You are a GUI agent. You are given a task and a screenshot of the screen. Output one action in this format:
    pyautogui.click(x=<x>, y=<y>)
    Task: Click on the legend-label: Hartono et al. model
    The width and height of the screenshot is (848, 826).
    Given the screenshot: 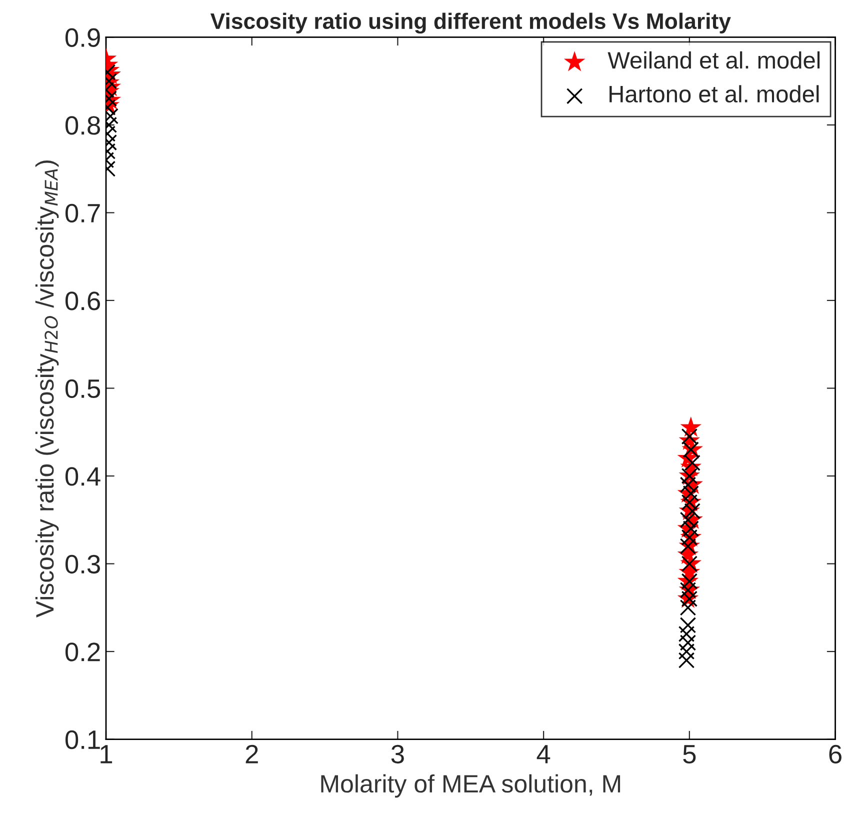 What is the action you would take?
    pyautogui.click(x=714, y=93)
    